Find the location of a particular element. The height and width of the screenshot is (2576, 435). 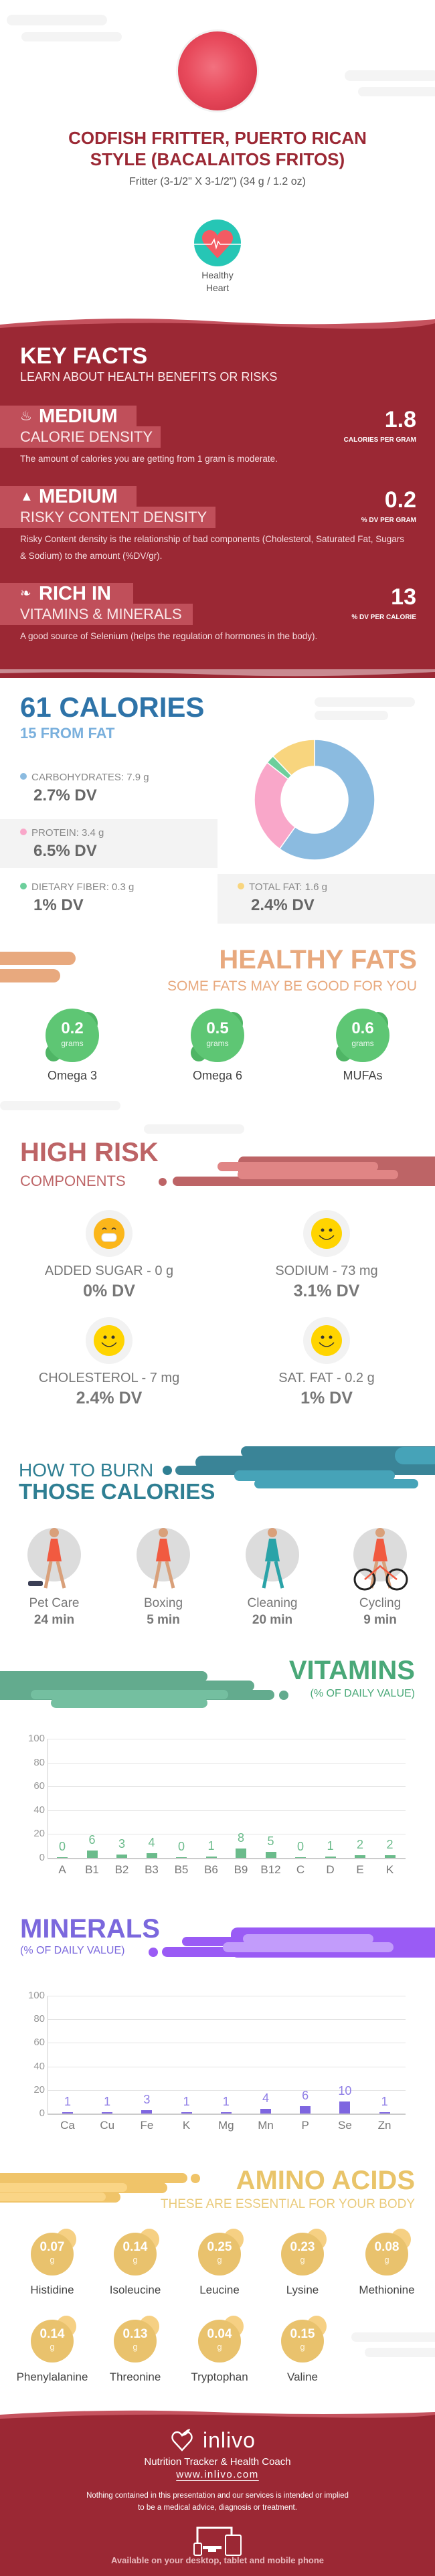

risk-label: CHOLESTEROL - 7 mg is located at coordinates (109, 1378).